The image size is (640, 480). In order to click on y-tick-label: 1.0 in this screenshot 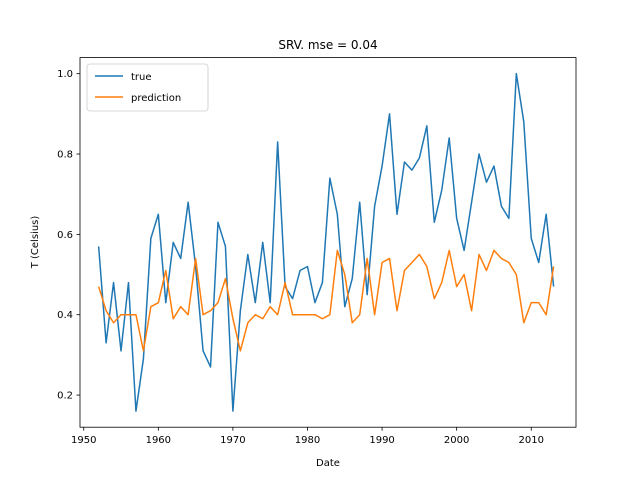, I will do `click(65, 74)`.